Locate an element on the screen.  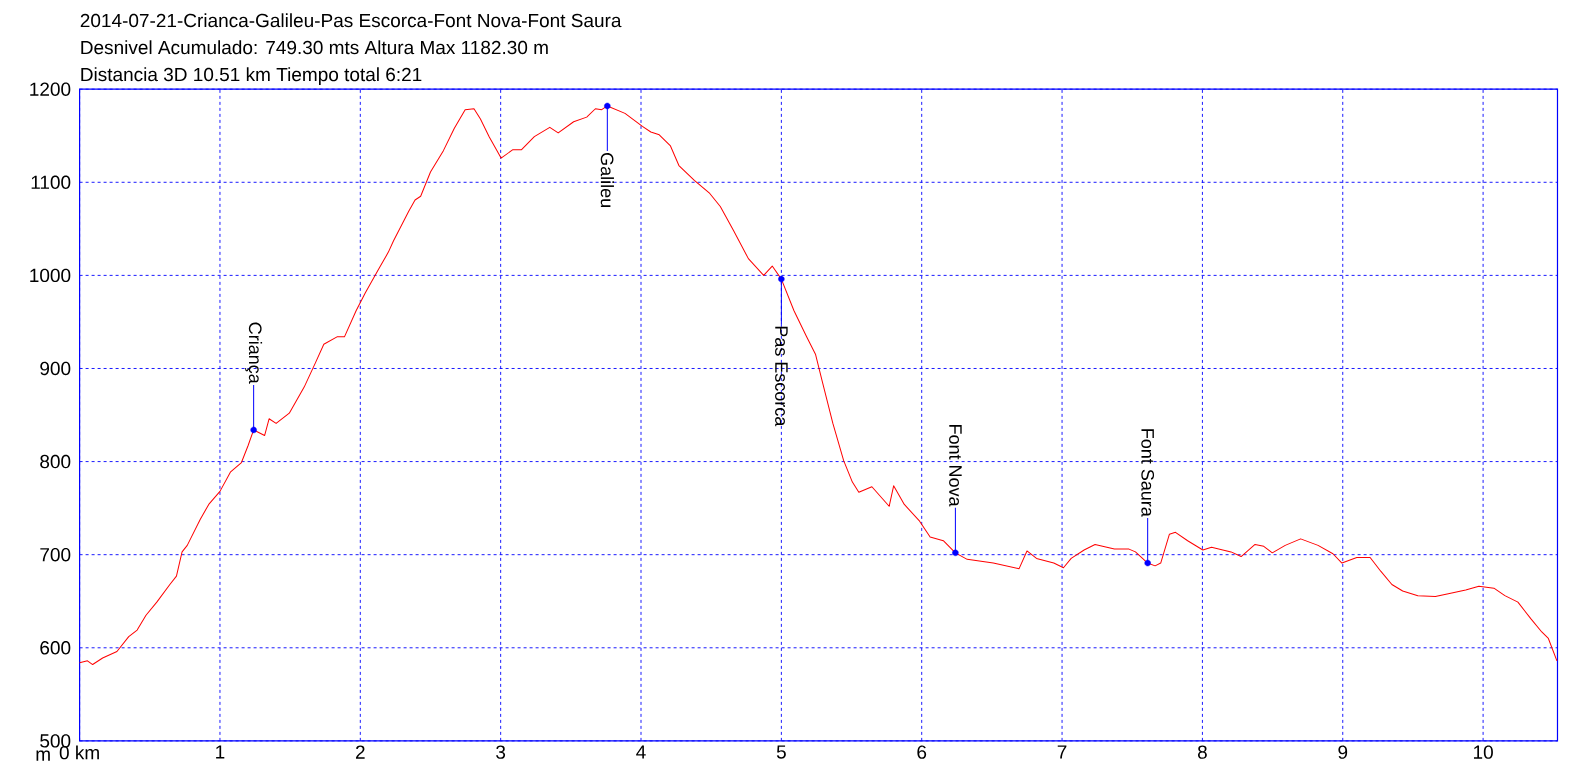
x-tick-label: 1 is located at coordinates (220, 752).